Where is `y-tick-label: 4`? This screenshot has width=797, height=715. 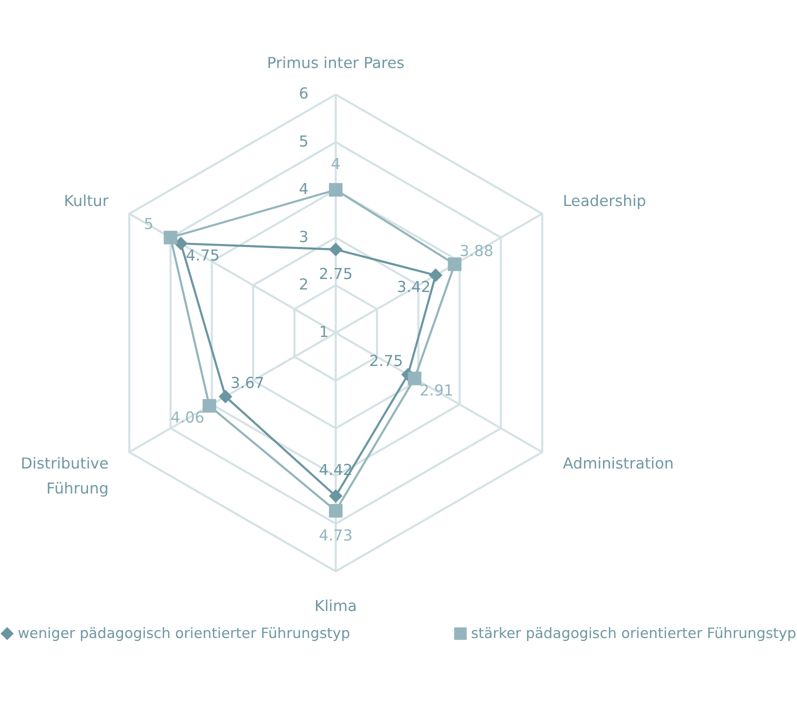 y-tick-label: 4 is located at coordinates (303, 189).